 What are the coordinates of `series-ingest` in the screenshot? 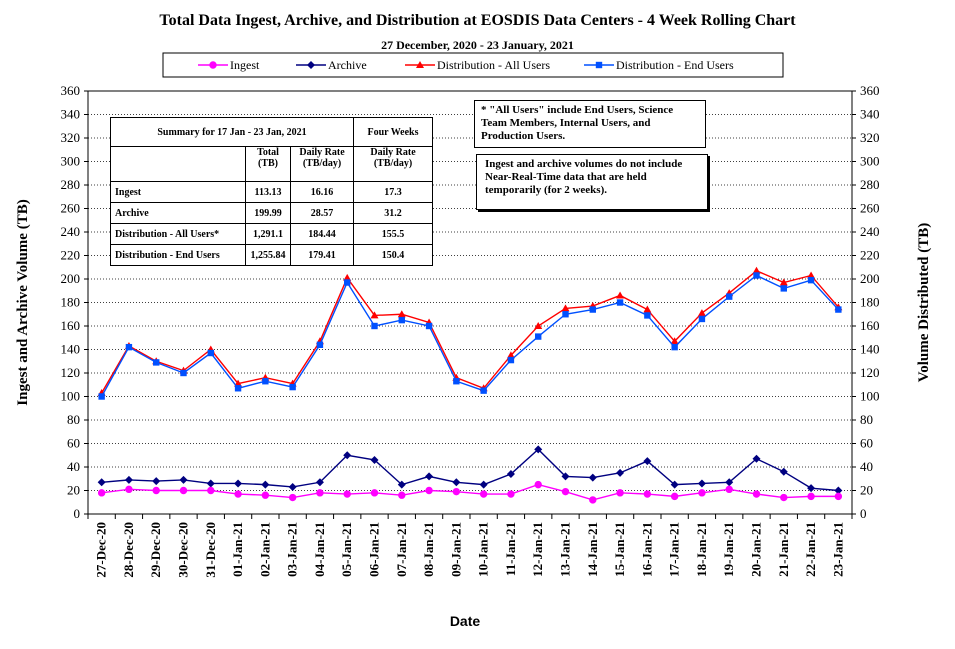 It's located at (470, 492).